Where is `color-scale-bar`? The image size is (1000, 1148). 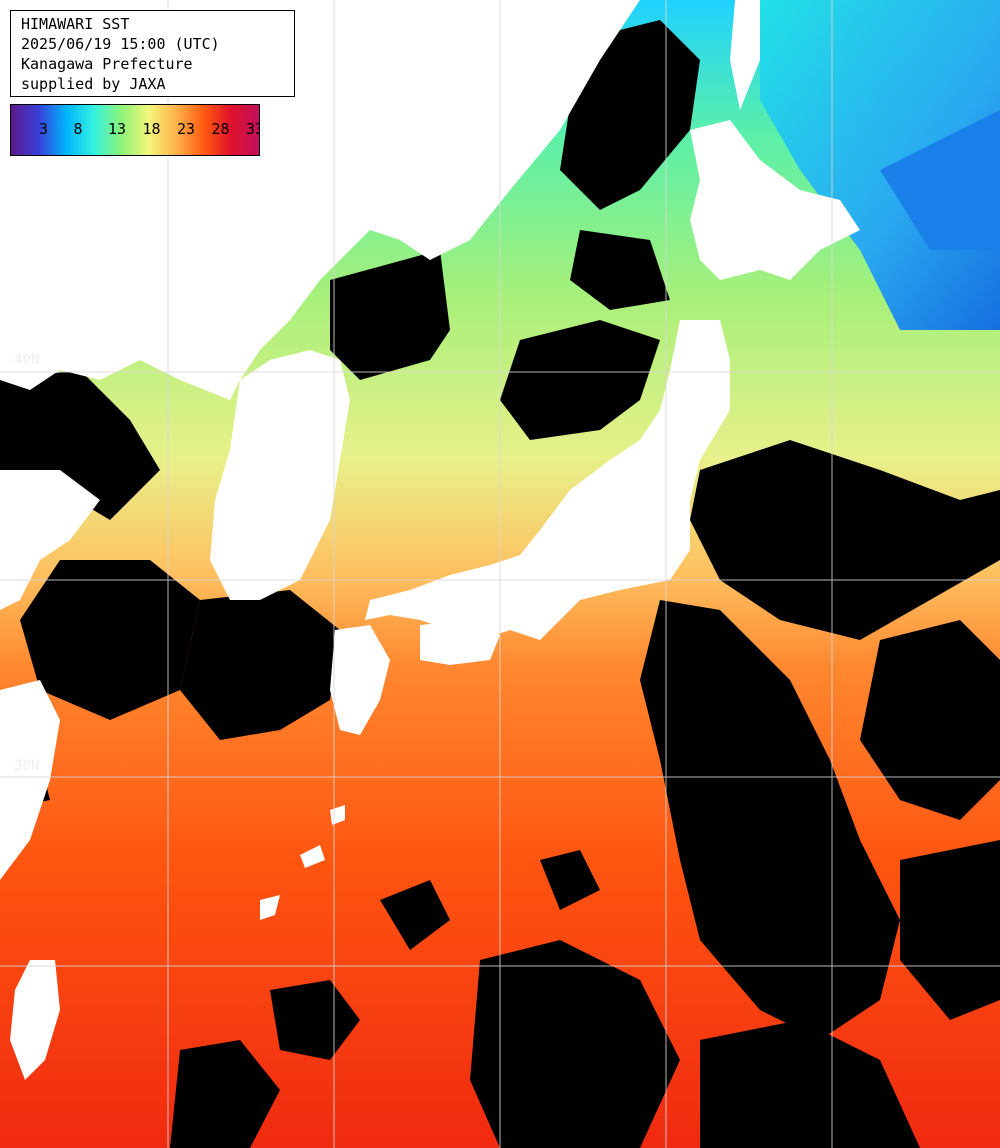 color-scale-bar is located at coordinates (135, 130).